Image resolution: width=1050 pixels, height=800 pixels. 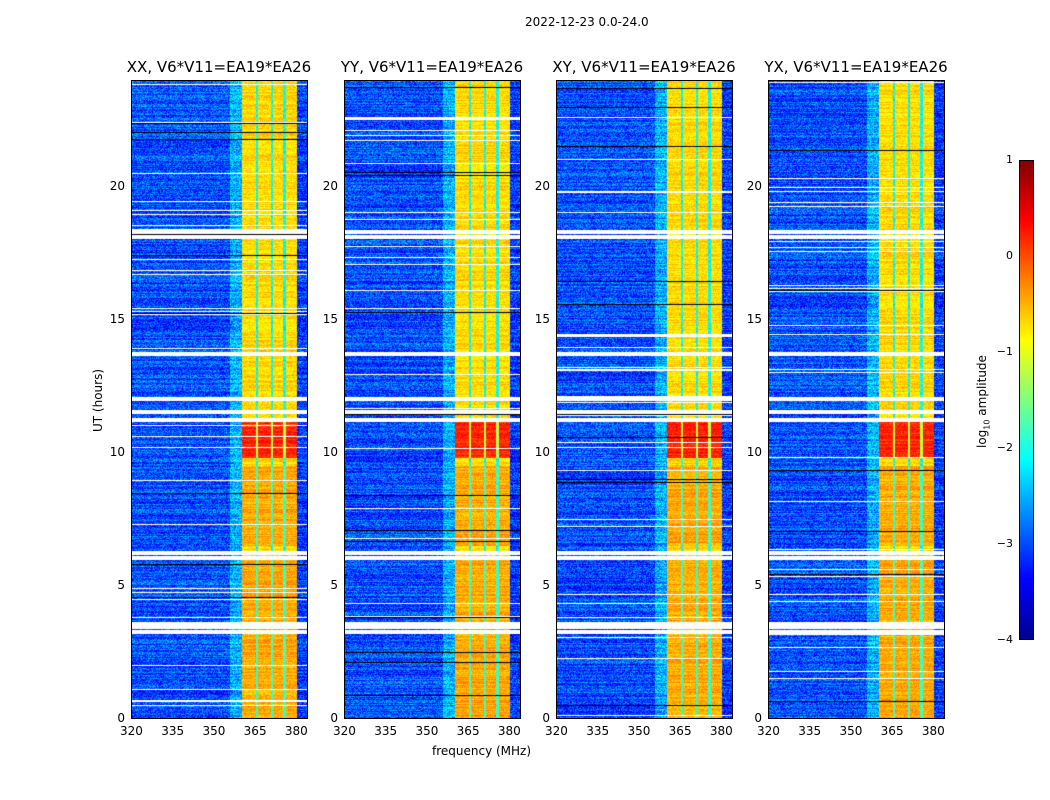 What do you see at coordinates (856, 67) in the screenshot?
I see `panel-title: YX, V6*V11=EA19*EA26` at bounding box center [856, 67].